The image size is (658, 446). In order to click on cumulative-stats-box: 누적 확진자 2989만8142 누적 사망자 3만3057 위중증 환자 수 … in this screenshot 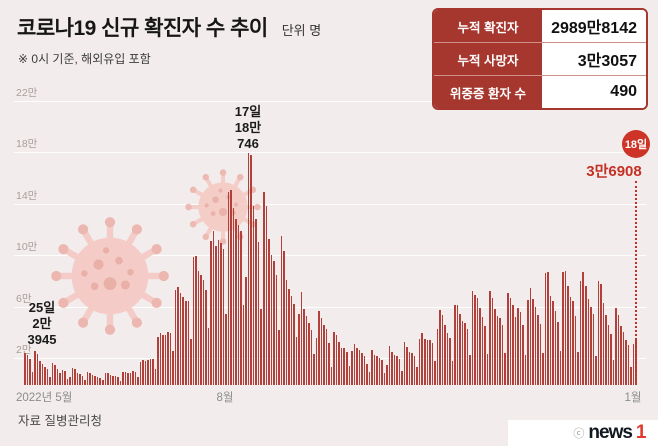, I will do `click(540, 59)`.